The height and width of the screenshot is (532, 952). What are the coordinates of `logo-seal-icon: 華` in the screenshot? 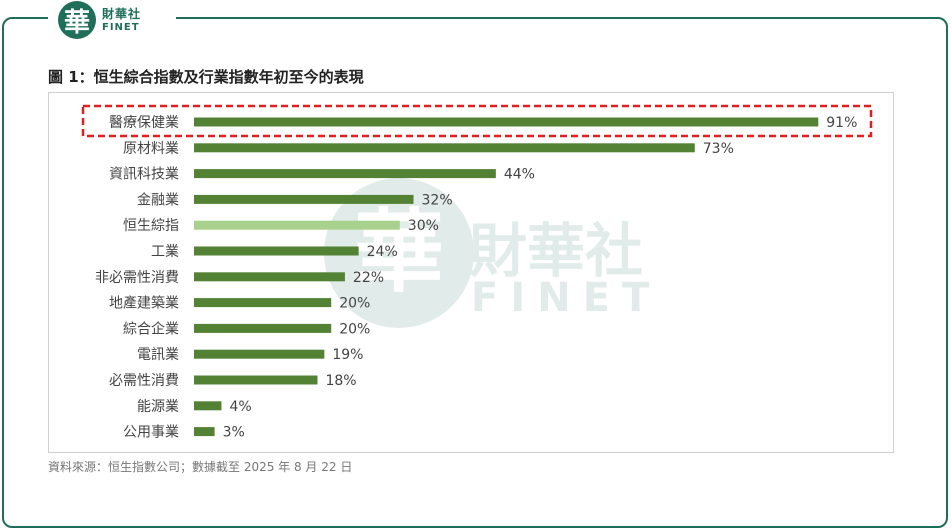 It's located at (77, 20).